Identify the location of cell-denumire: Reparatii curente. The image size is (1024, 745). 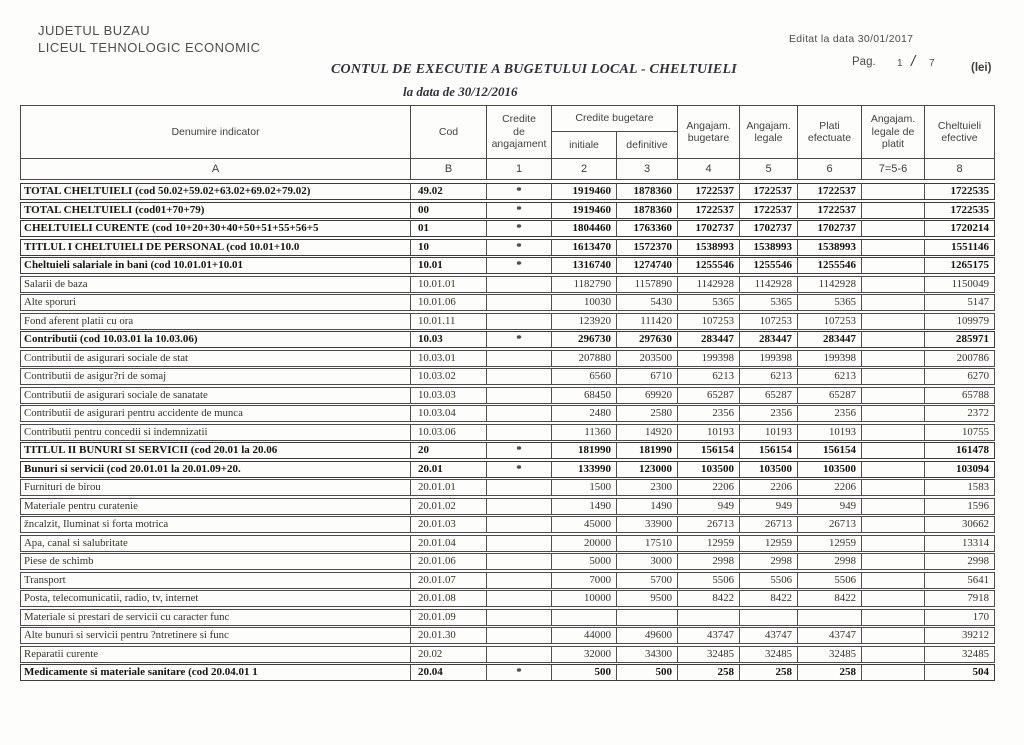
(216, 654).